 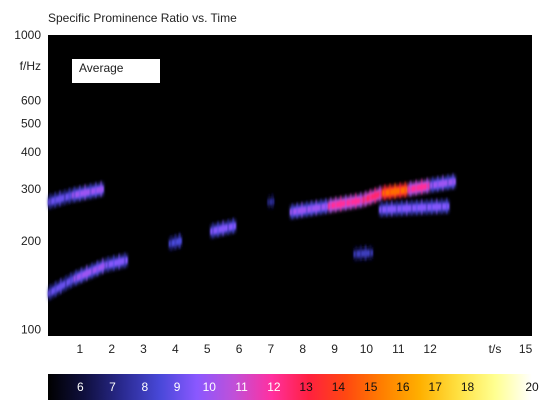 What do you see at coordinates (436, 387) in the screenshot?
I see `colorbar-label: 17` at bounding box center [436, 387].